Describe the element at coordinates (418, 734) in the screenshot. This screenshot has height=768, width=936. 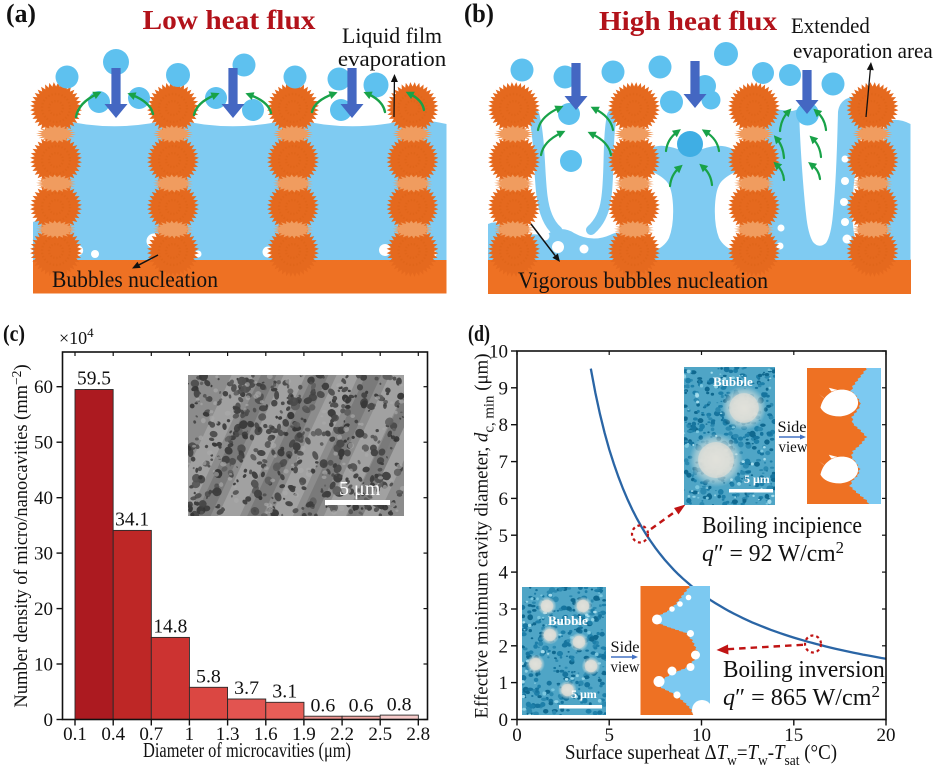
I see `svg-text: 2.8` at that location.